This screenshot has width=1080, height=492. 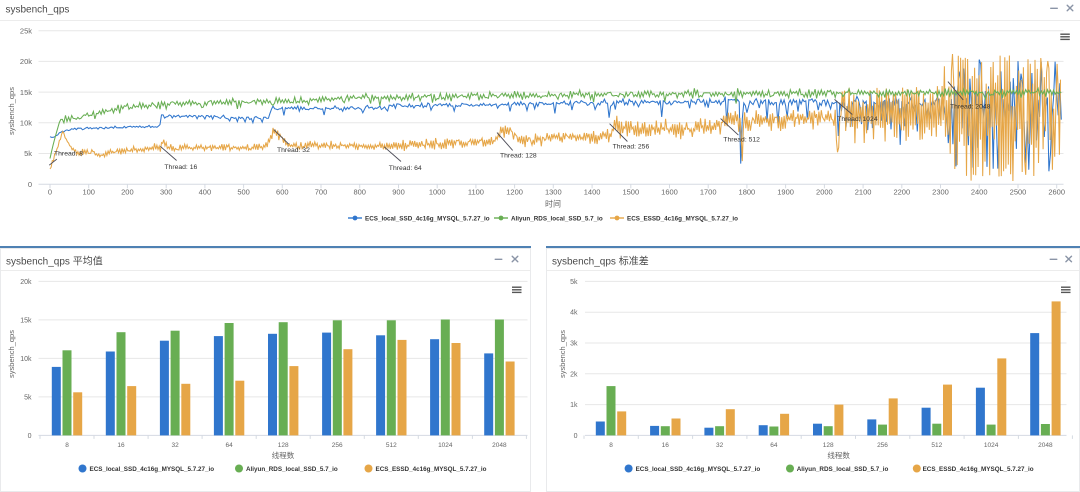 What do you see at coordinates (127, 192) in the screenshot?
I see `svg-text: 200` at bounding box center [127, 192].